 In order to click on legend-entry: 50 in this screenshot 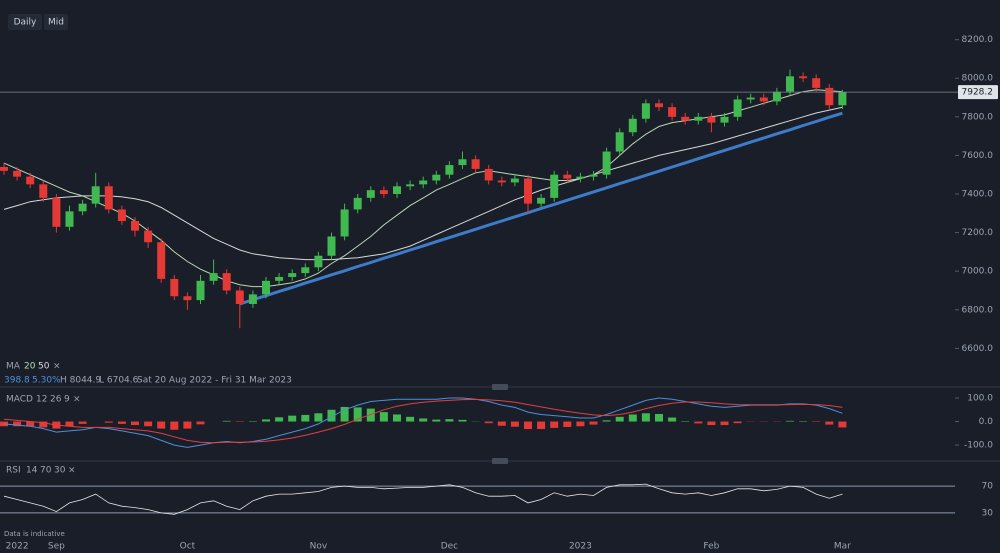, I will do `click(44, 367)`.